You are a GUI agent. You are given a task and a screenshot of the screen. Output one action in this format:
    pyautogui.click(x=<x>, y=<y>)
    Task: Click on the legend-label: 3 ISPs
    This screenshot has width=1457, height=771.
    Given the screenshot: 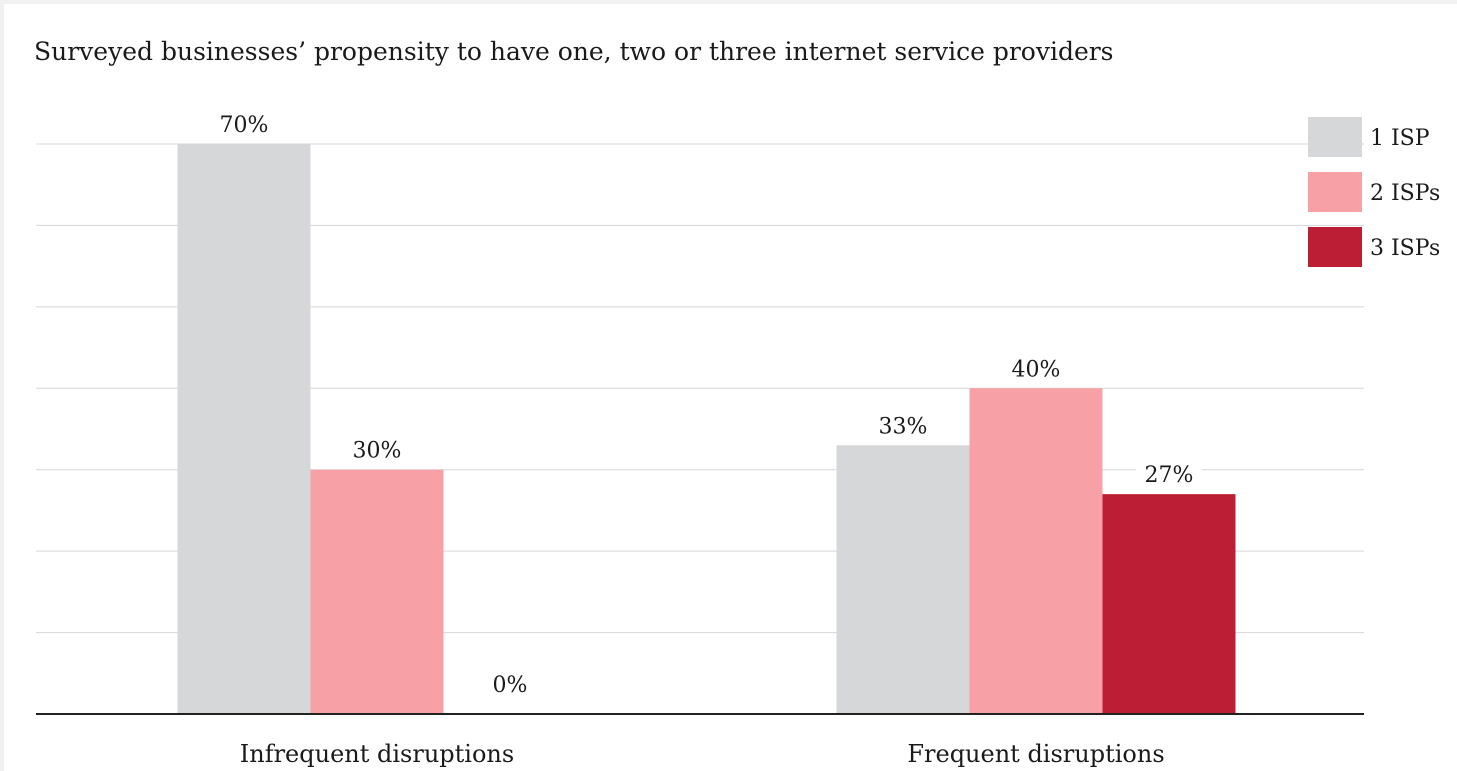 What is the action you would take?
    pyautogui.click(x=1405, y=248)
    